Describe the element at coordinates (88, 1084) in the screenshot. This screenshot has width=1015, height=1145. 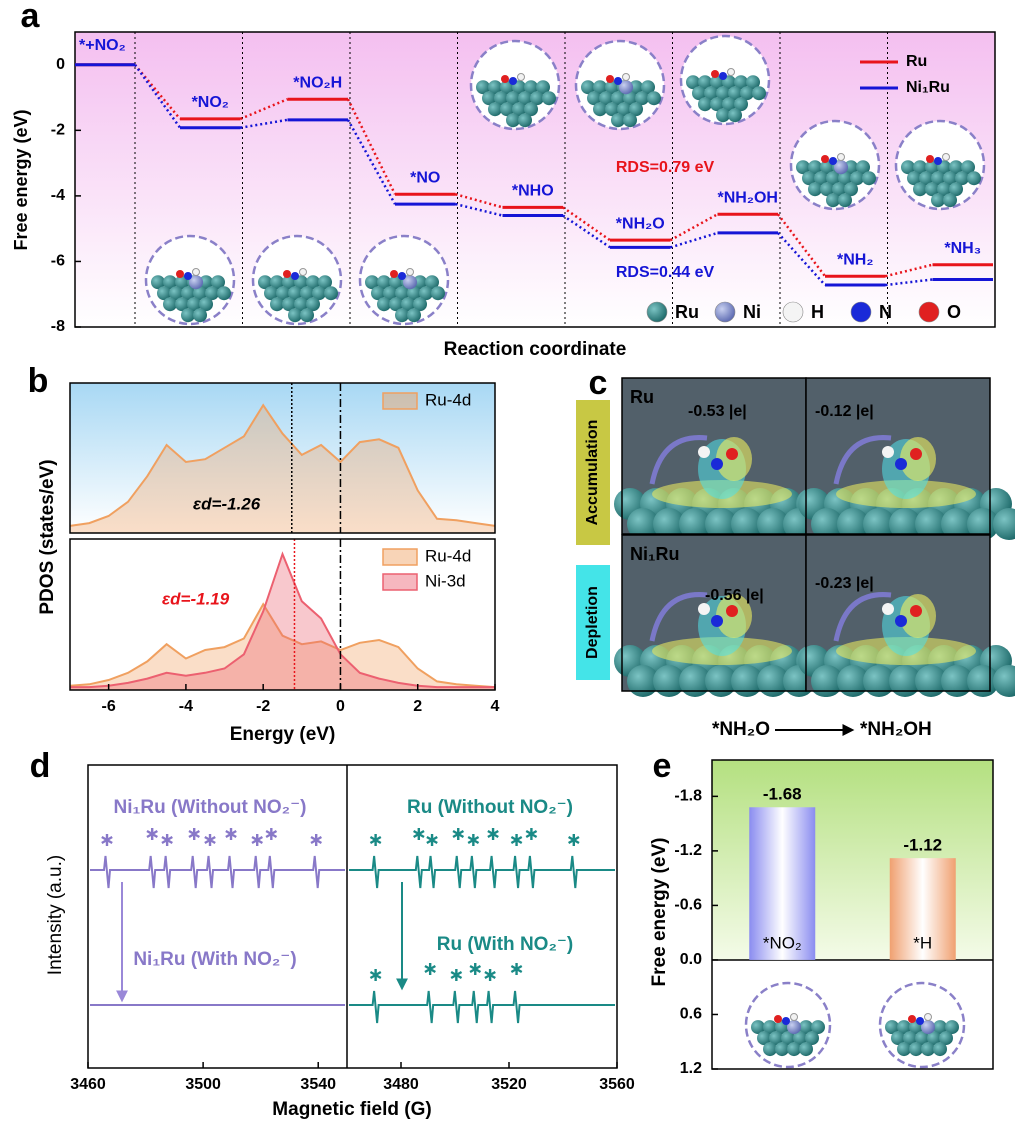
I see `x-tick-label: 3460` at that location.